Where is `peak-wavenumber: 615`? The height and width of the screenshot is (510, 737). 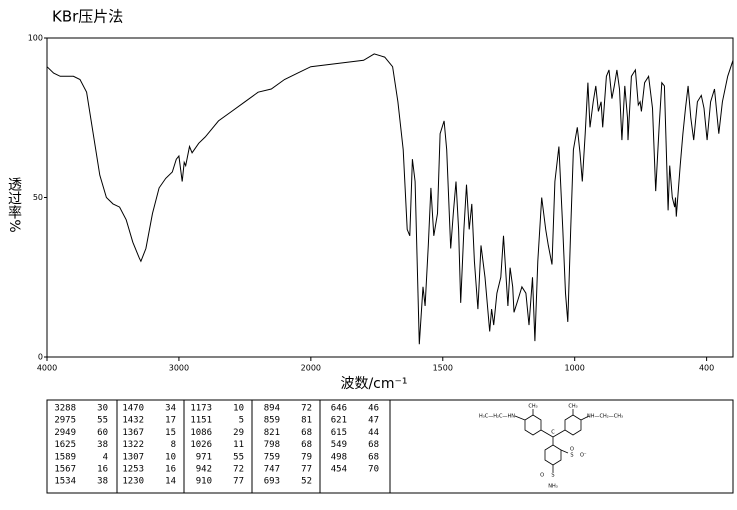
peak-wavenumber: 615 is located at coordinates (339, 433).